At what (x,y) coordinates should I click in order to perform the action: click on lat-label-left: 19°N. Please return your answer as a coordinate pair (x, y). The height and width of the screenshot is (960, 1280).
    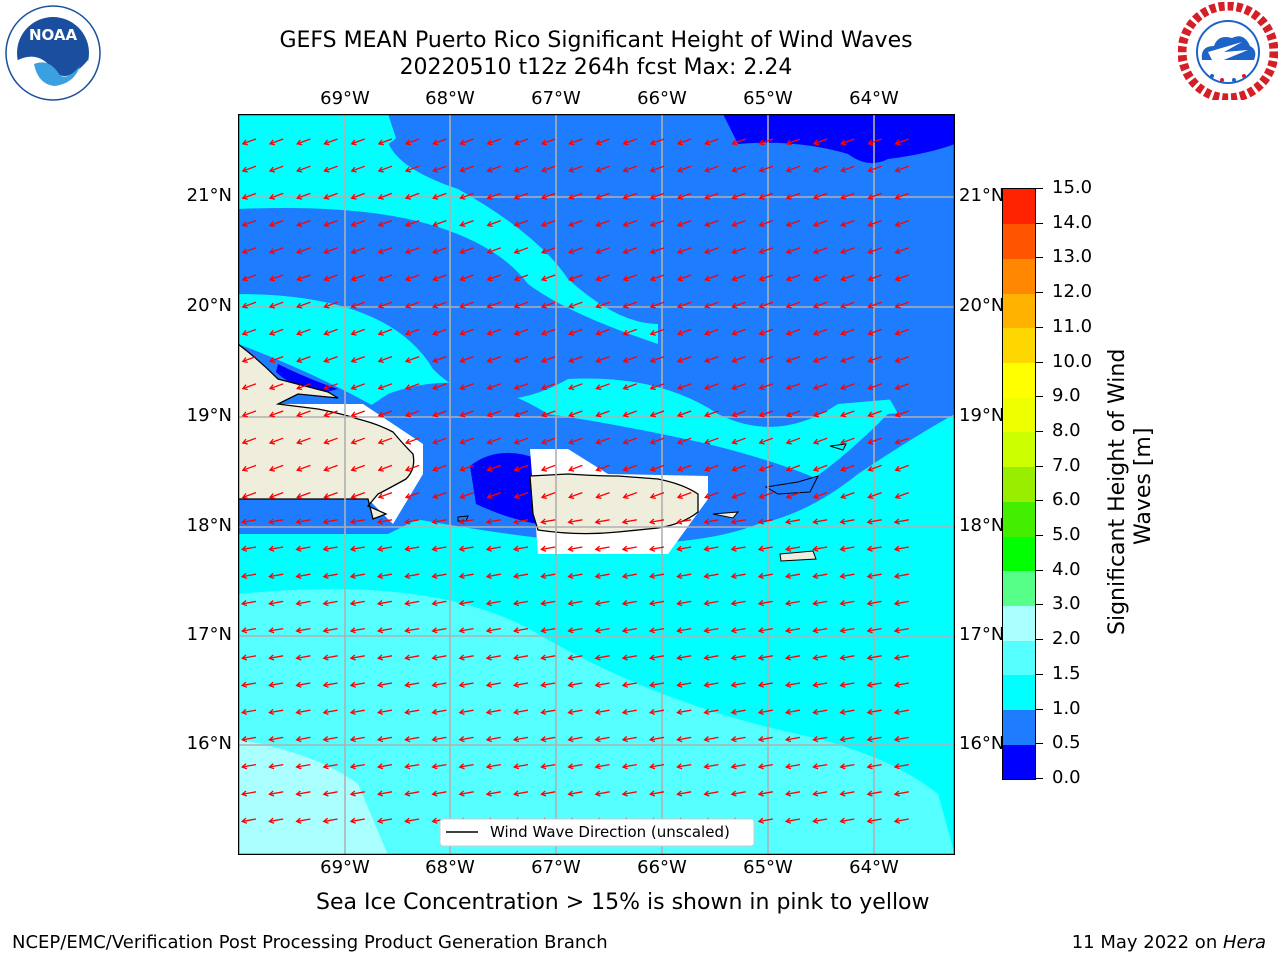
    Looking at the image, I should click on (209, 415).